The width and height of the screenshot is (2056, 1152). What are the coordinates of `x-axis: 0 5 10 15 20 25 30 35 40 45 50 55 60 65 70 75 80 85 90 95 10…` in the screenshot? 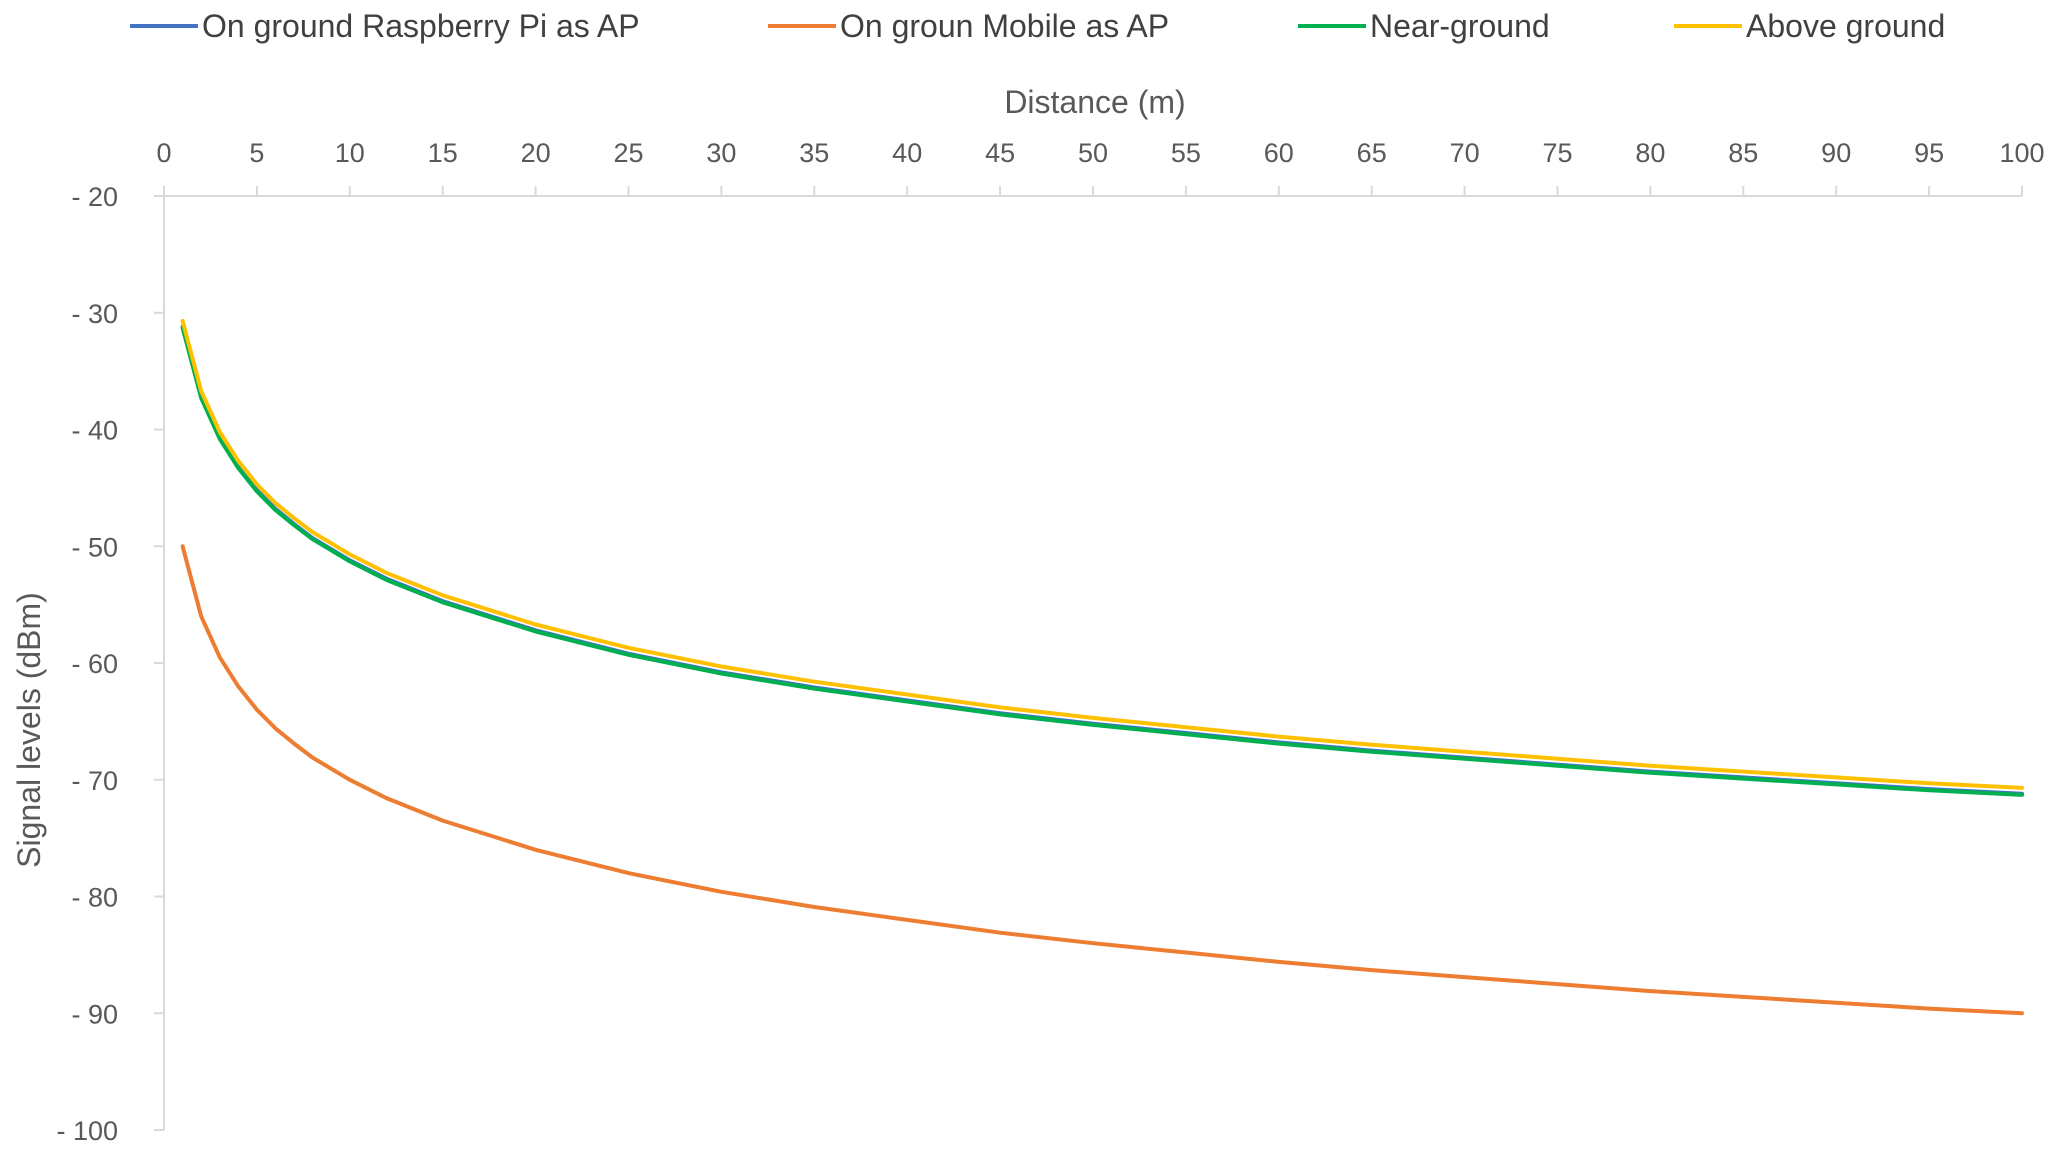 It's located at (1100, 167).